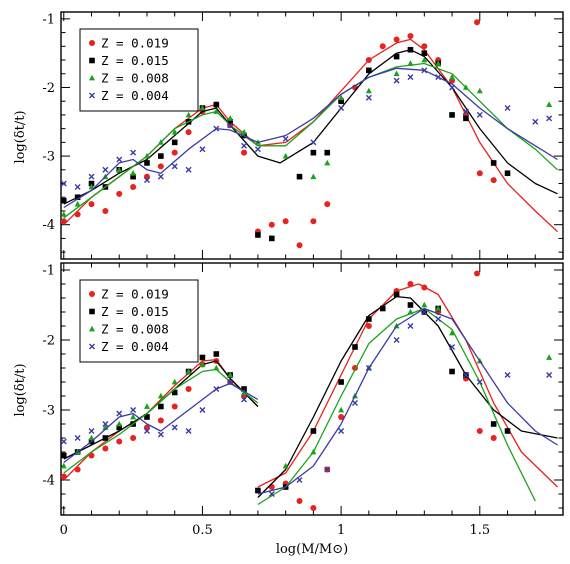 The width and height of the screenshot is (570, 564). What do you see at coordinates (135, 78) in the screenshot?
I see `legend-label-2: Z = 0.008` at bounding box center [135, 78].